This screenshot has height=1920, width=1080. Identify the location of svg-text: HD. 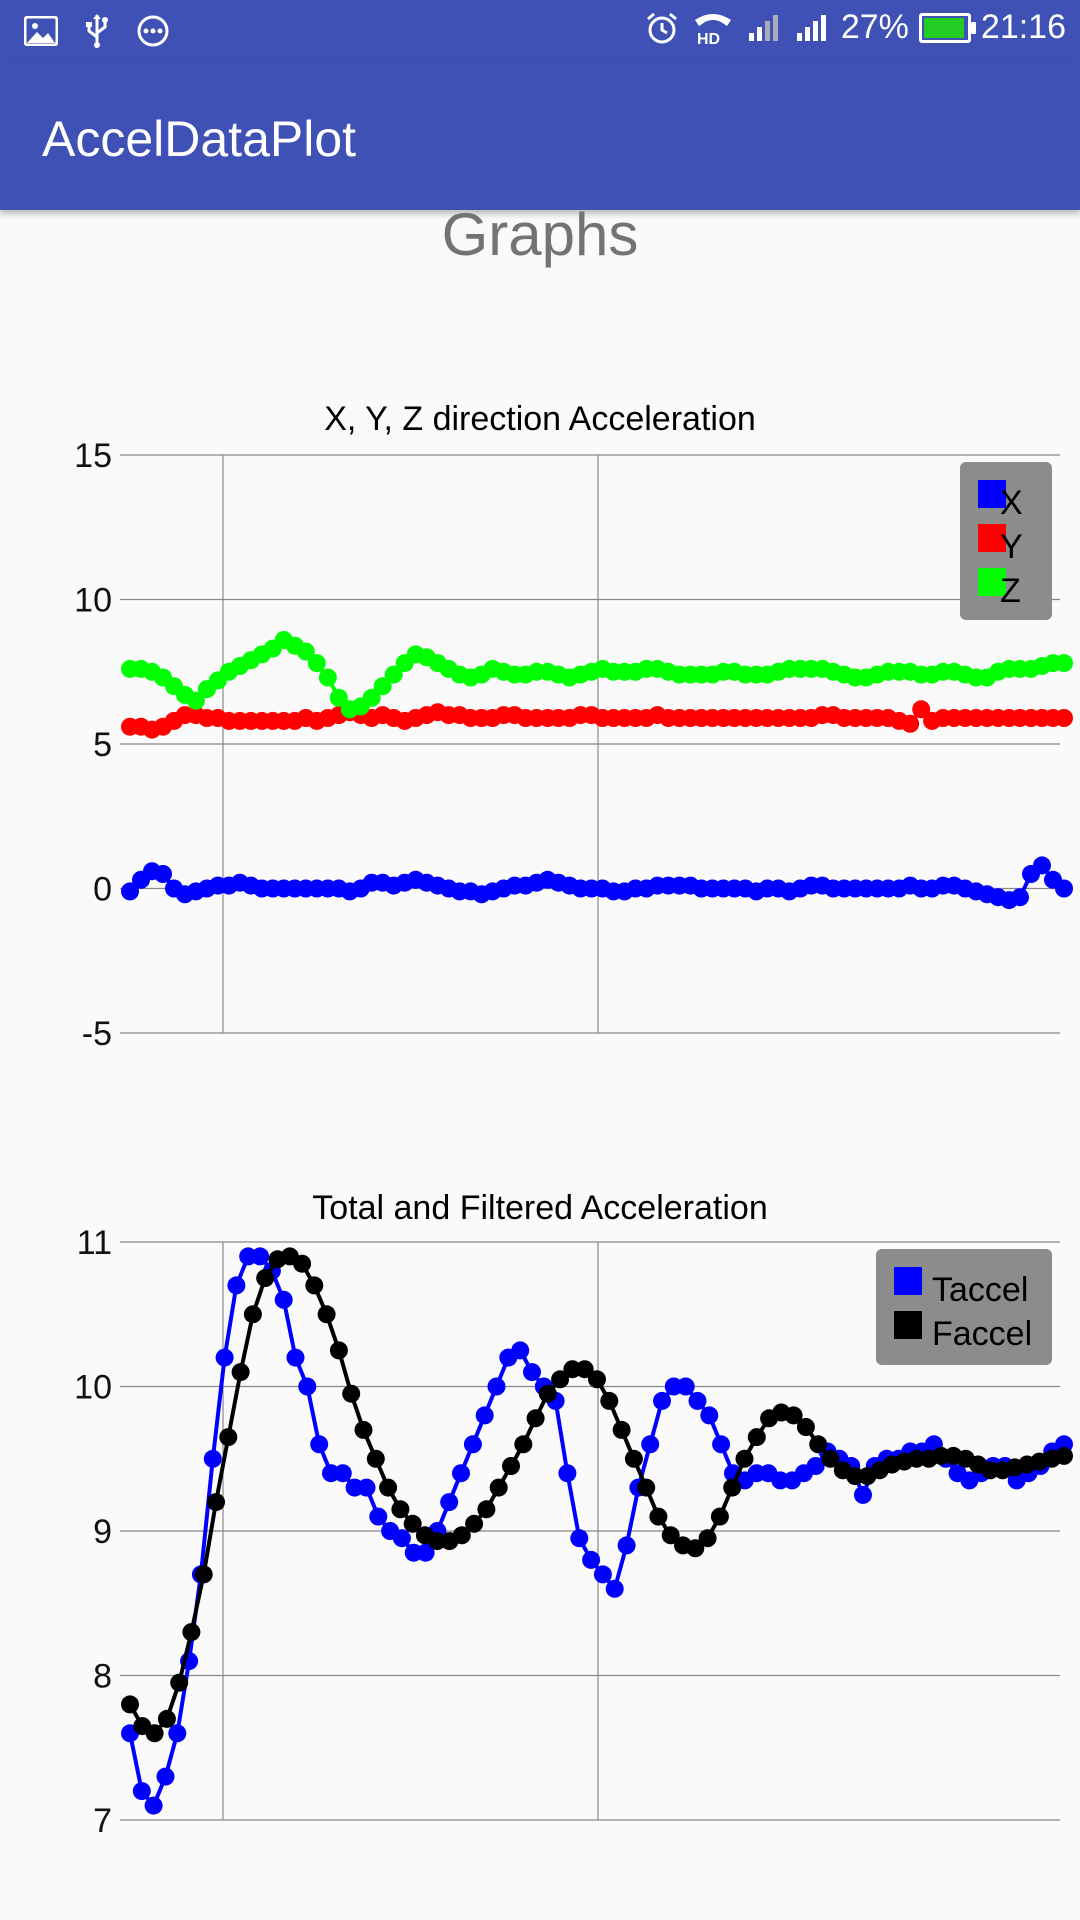
(708, 38).